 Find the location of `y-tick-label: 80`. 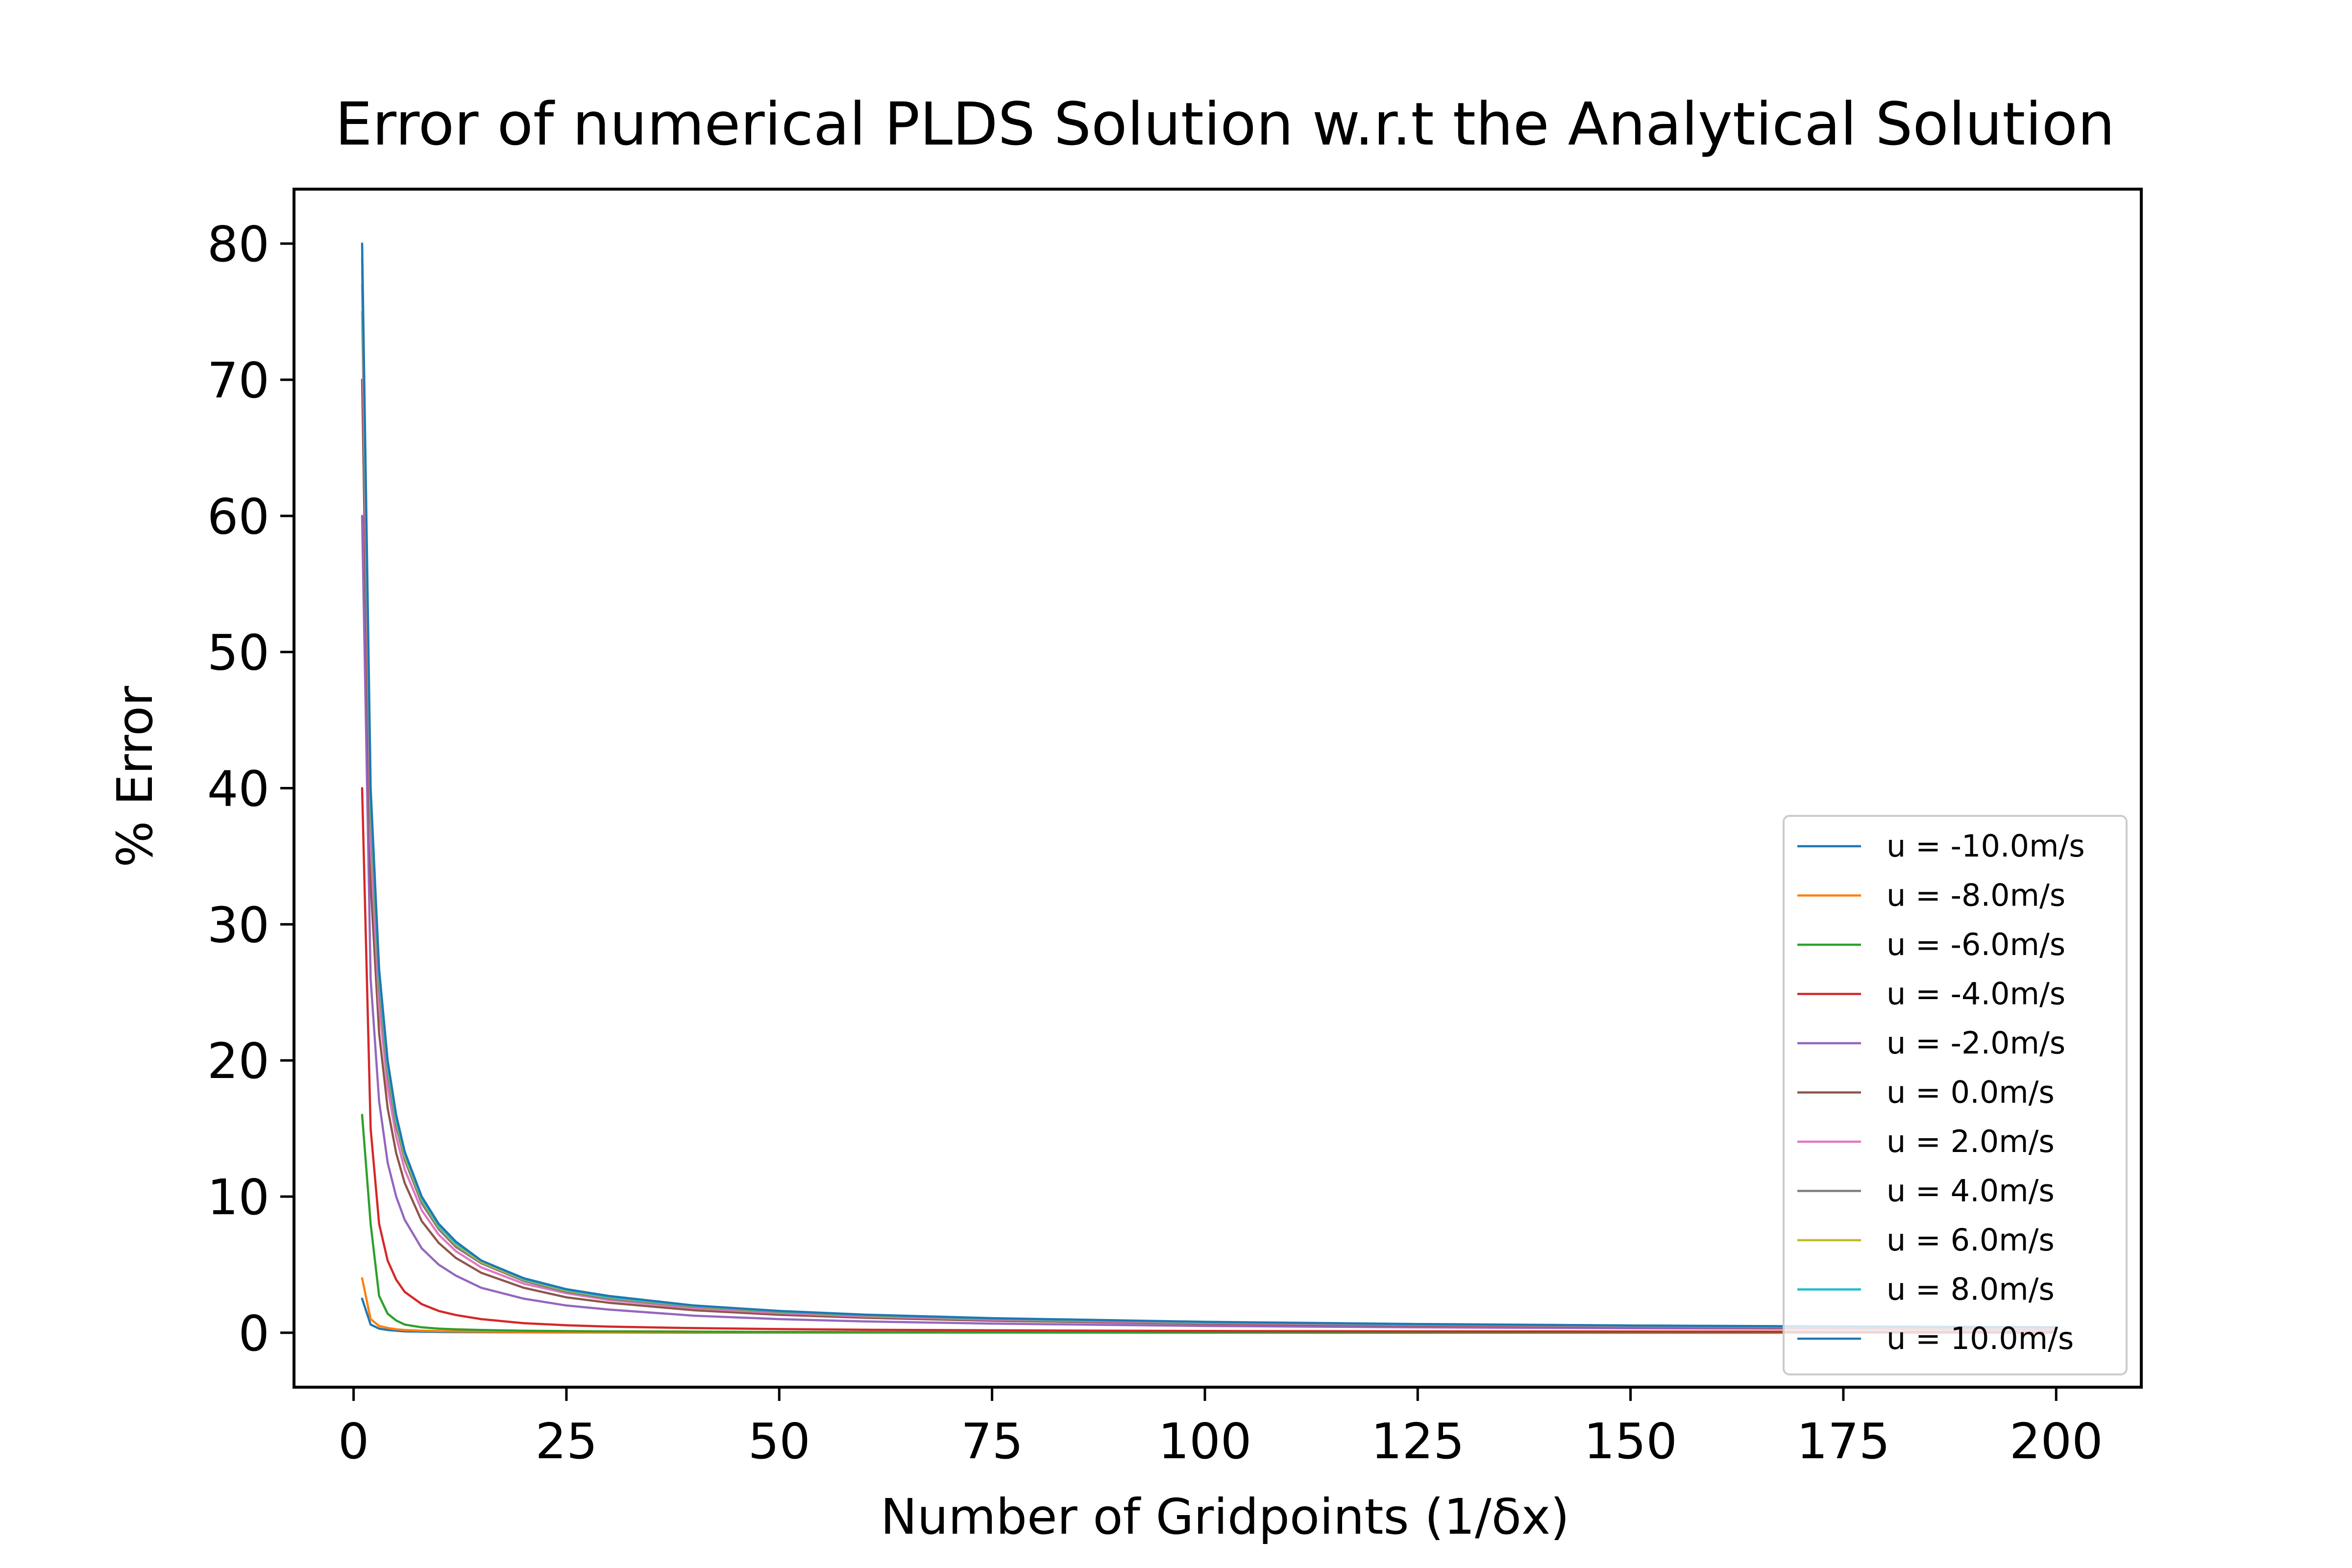

y-tick-label: 80 is located at coordinates (238, 244).